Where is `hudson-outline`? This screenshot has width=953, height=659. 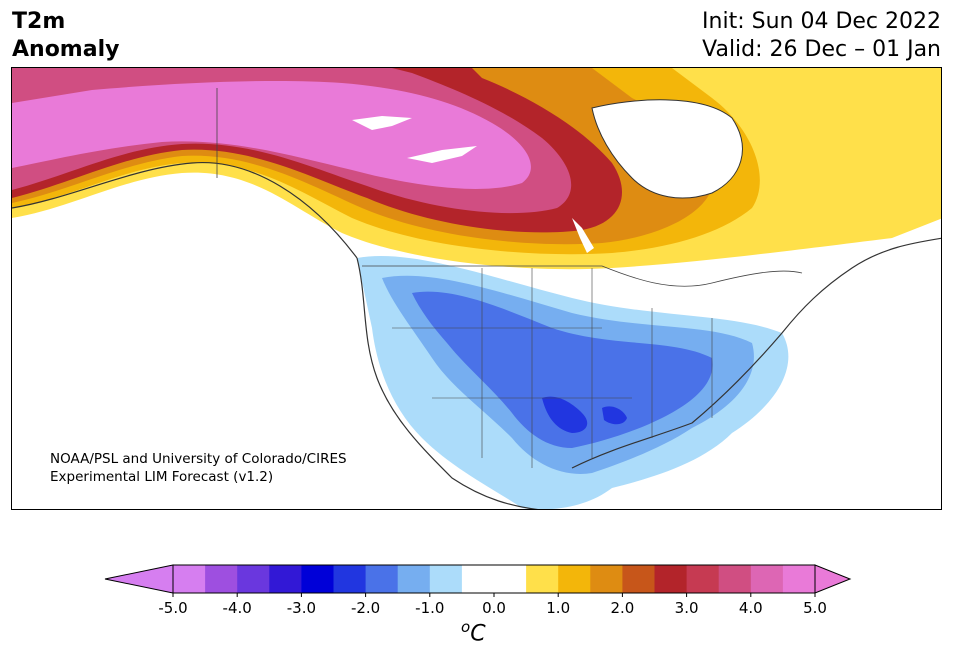 hudson-outline is located at coordinates (667, 149).